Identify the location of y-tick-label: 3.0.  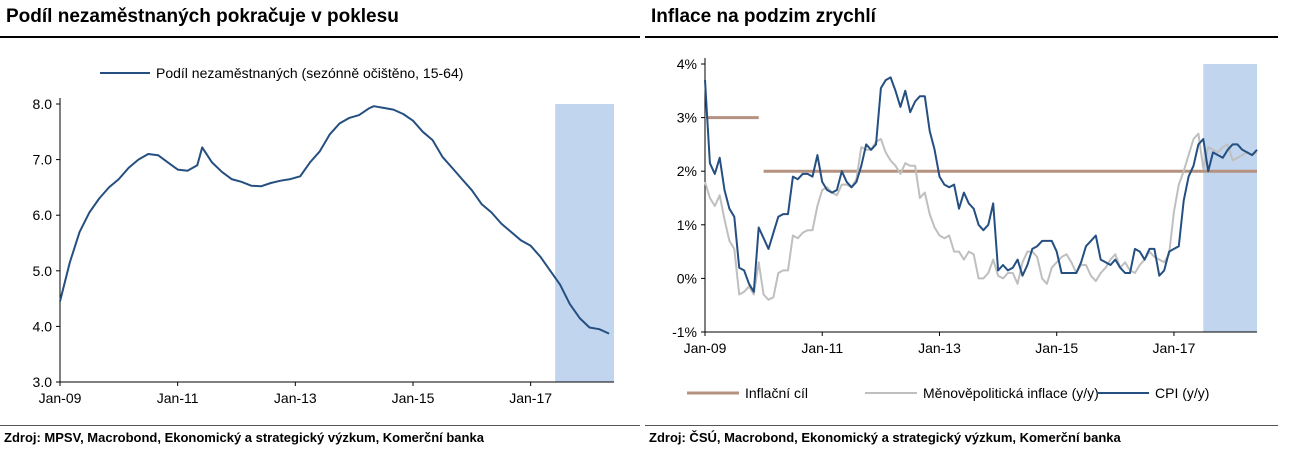
(43, 382).